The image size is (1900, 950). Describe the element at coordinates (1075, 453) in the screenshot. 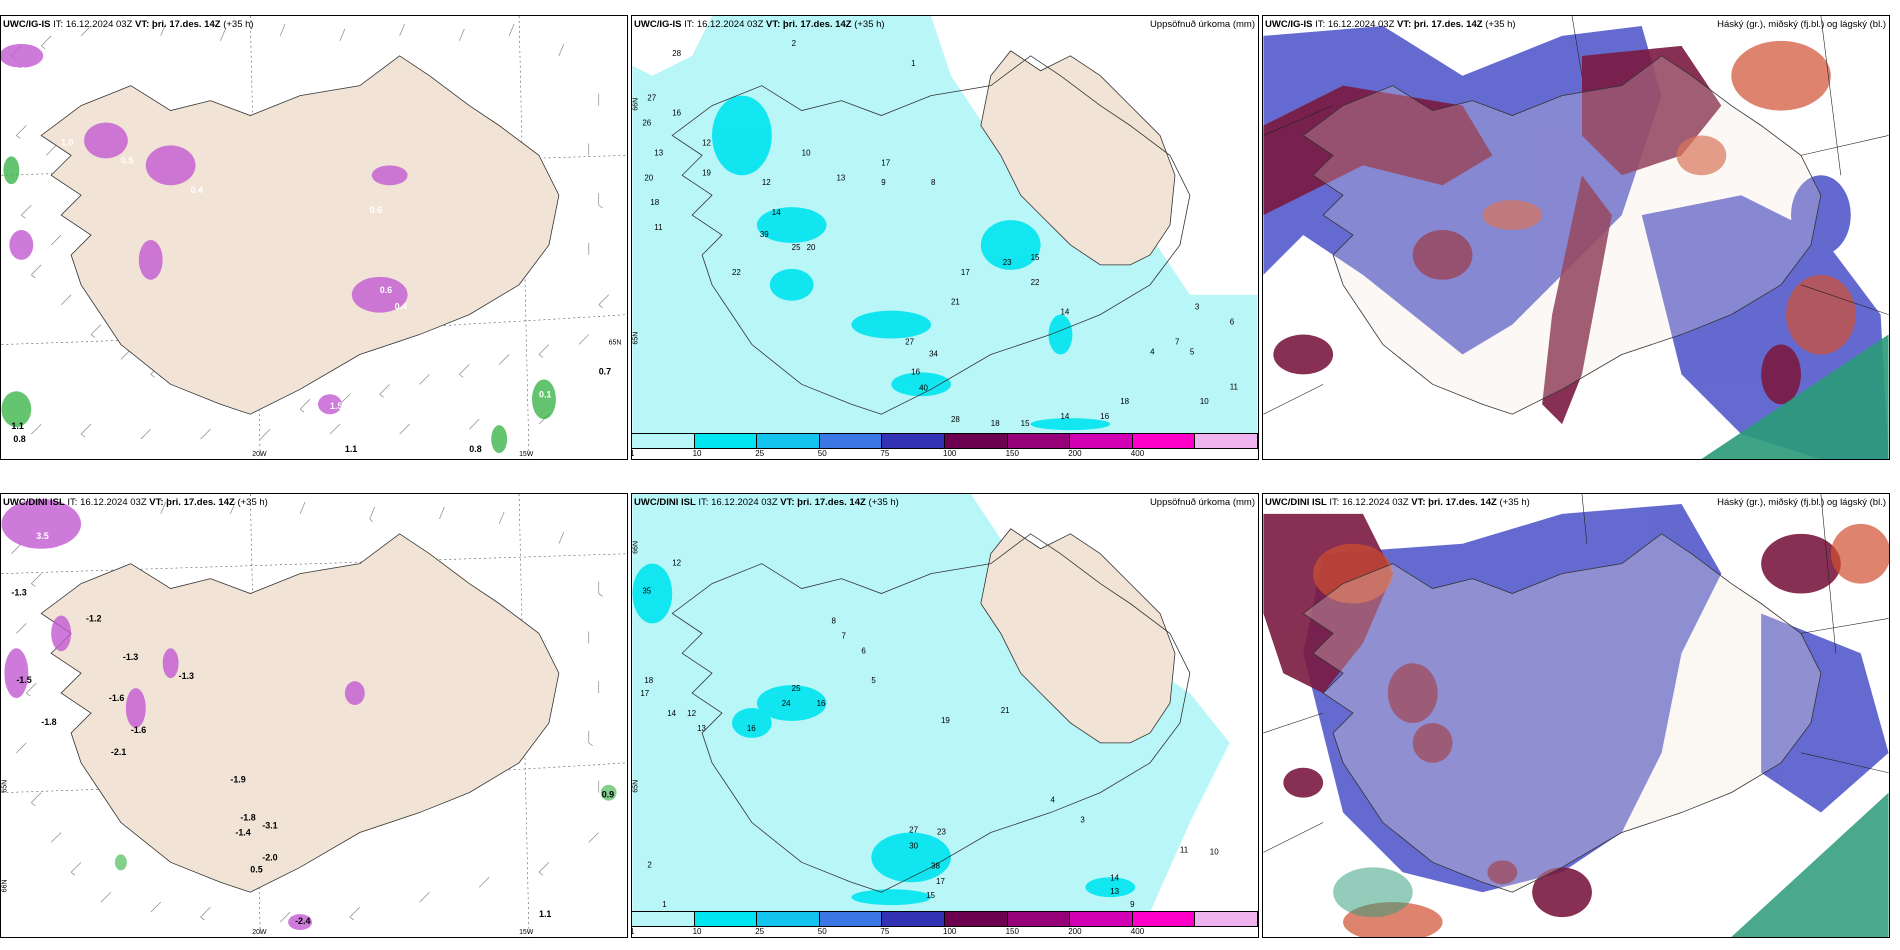

I see `colorbar-tick-label: 200` at that location.